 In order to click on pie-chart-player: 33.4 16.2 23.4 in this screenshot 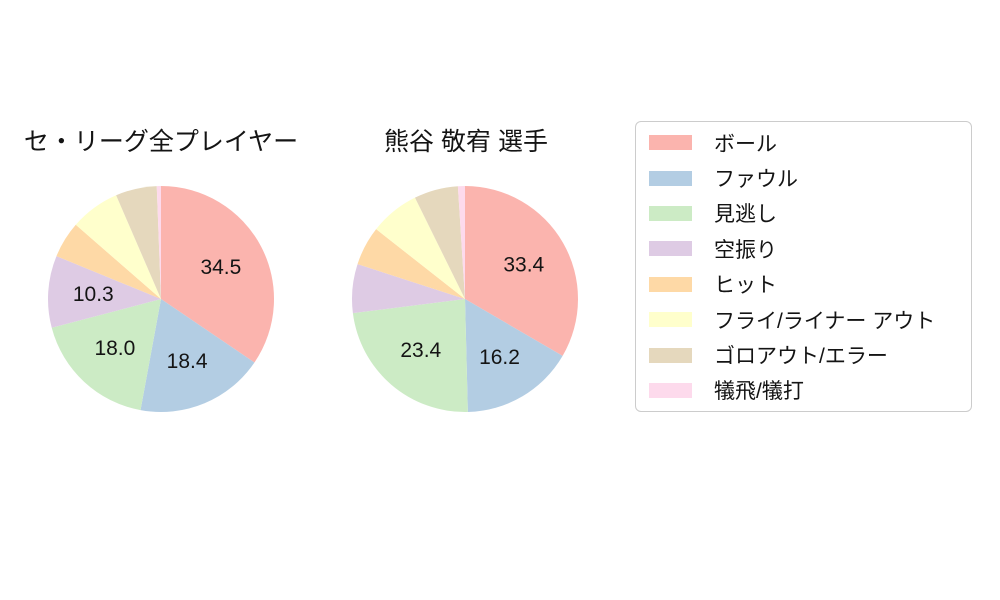, I will do `click(464, 298)`.